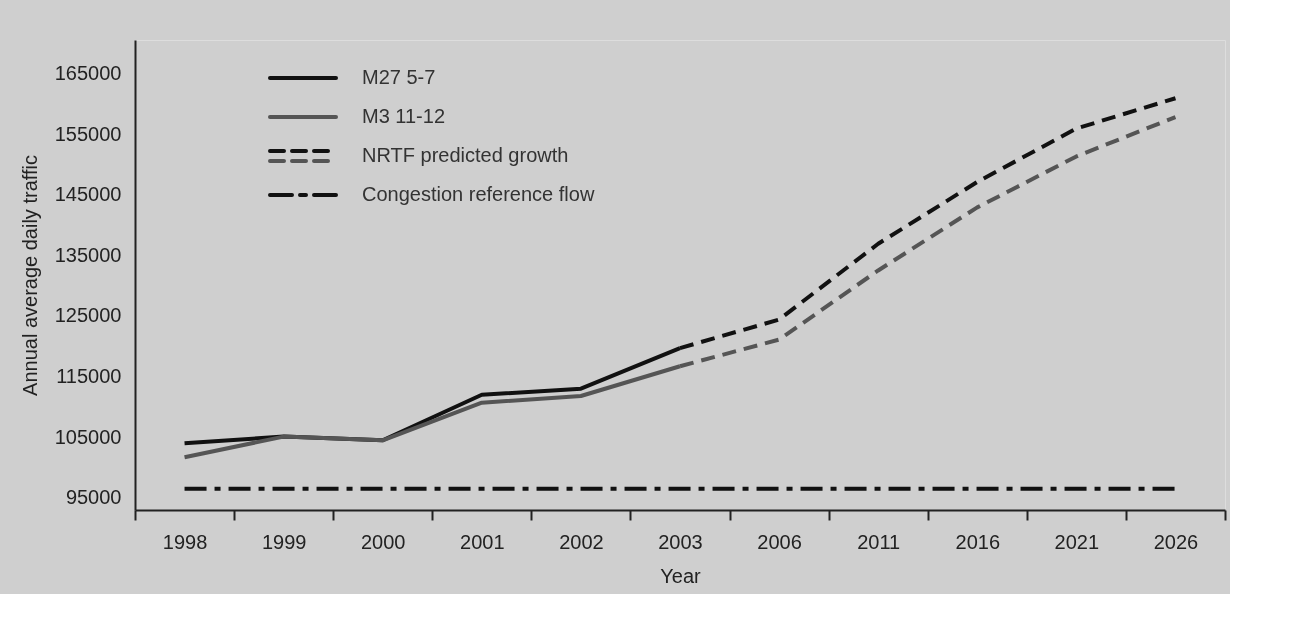  Describe the element at coordinates (482, 541) in the screenshot. I see `x-tick-label: 2001` at that location.